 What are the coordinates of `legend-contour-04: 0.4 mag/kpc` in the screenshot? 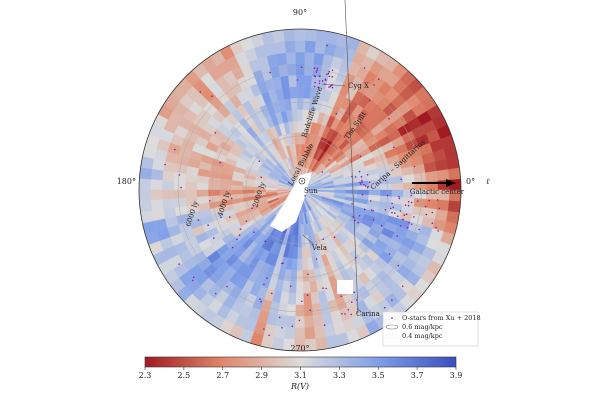 It's located at (422, 336).